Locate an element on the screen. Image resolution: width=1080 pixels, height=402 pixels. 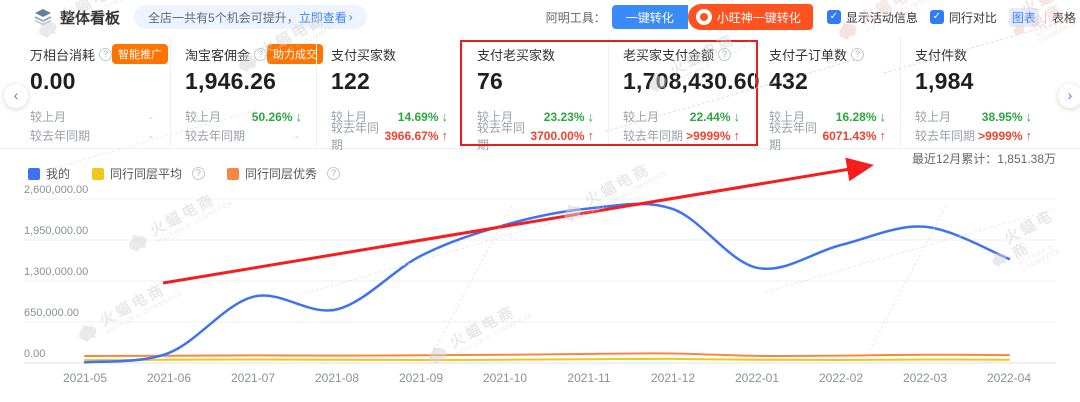
legend-item-peer-excellent: 同行同层优秀 is located at coordinates (284, 173).